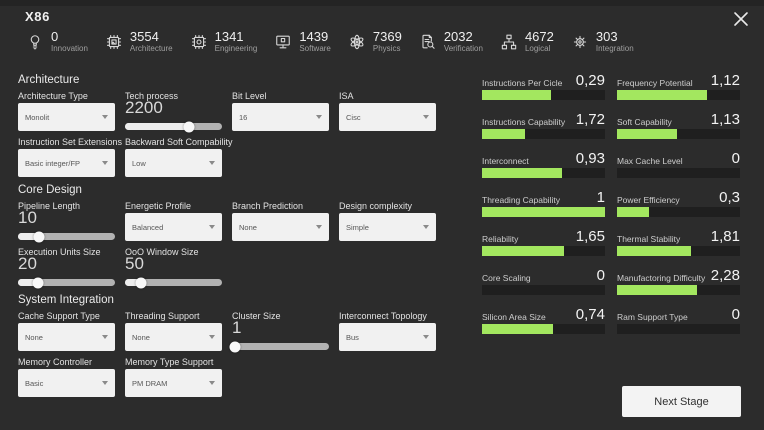 The width and height of the screenshot is (764, 430). What do you see at coordinates (387, 117) in the screenshot?
I see `isa-dropdown: Cisc` at bounding box center [387, 117].